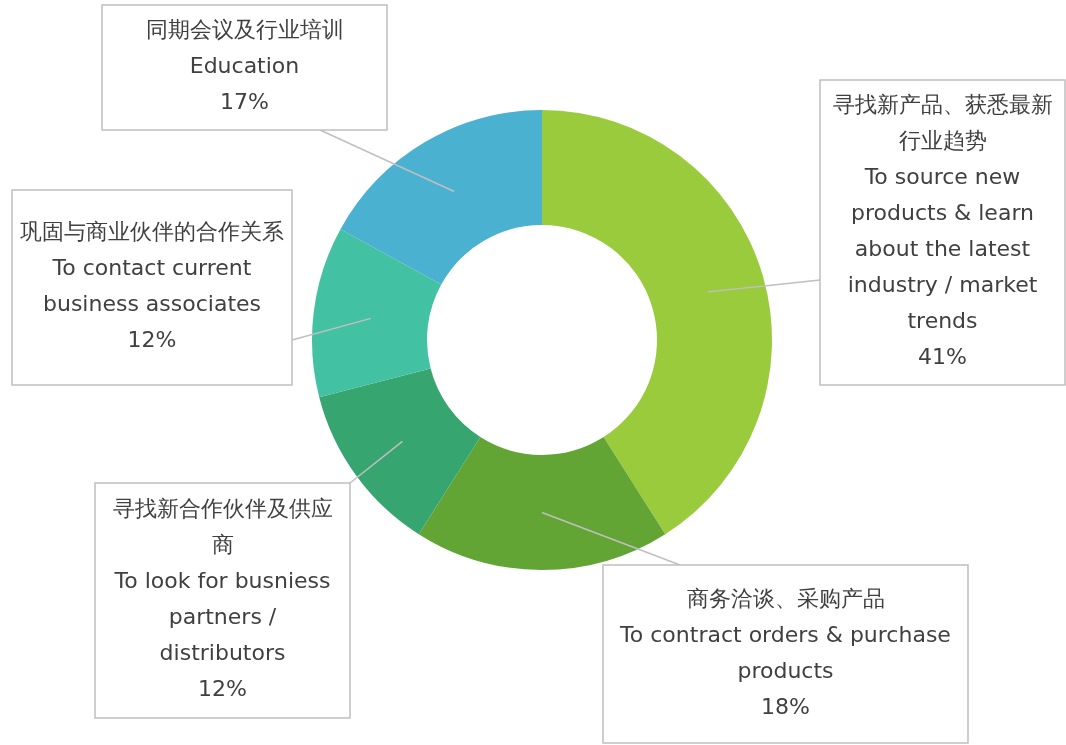 Image resolution: width=1066 pixels, height=745 pixels. Describe the element at coordinates (222, 581) in the screenshot. I see `slice-label: 寻找新合作伙伴及供应商 To look for busniess partners / distributors` at that location.